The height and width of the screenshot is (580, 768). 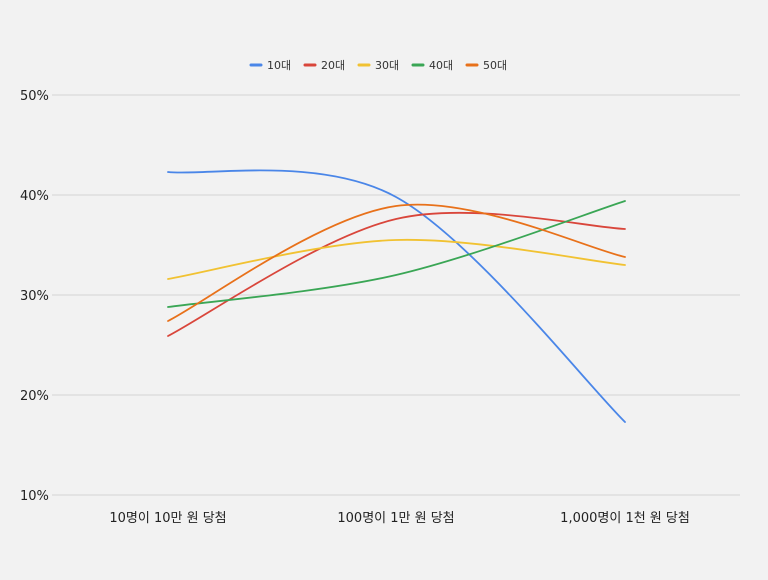 I want to click on legend-item: 10대, so click(x=270, y=65).